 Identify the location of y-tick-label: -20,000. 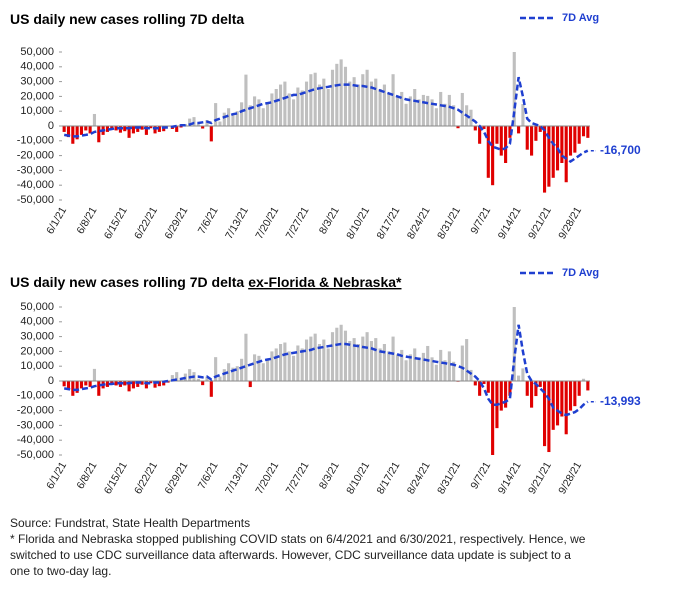
(35, 411).